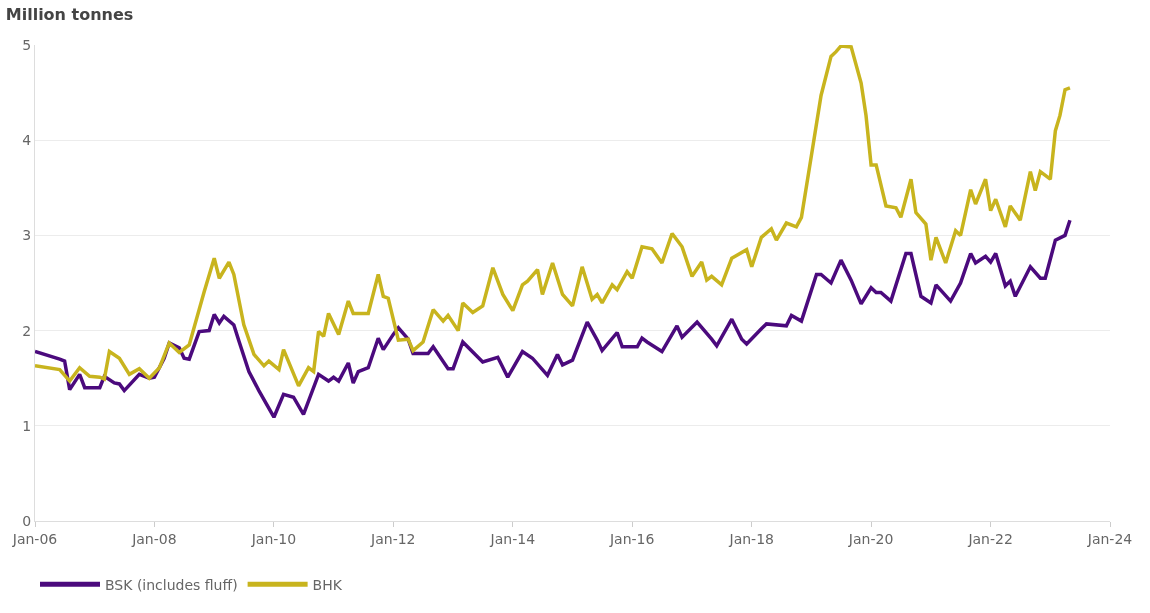 Image resolution: width=1150 pixels, height=613 pixels. I want to click on x-tick-label: Jan-24, so click(1109, 538).